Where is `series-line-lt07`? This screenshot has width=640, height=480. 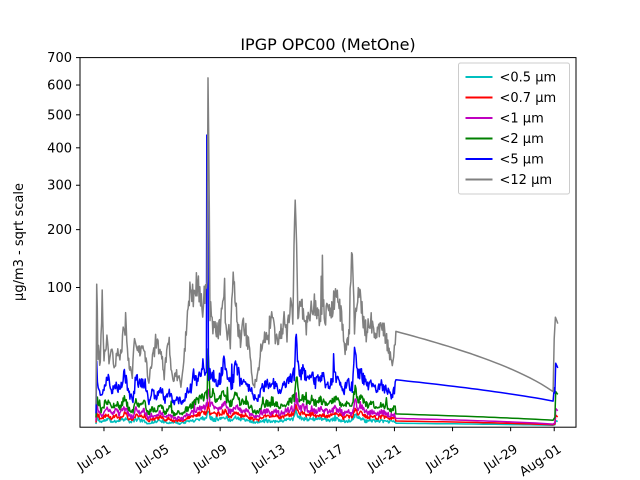
series-line-lt07 is located at coordinates (327, 413).